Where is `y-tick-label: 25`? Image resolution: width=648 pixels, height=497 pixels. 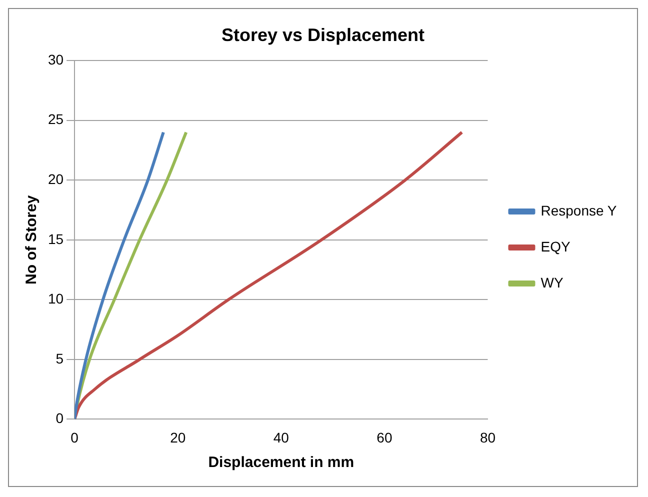
y-tick-label: 25 is located at coordinates (56, 119).